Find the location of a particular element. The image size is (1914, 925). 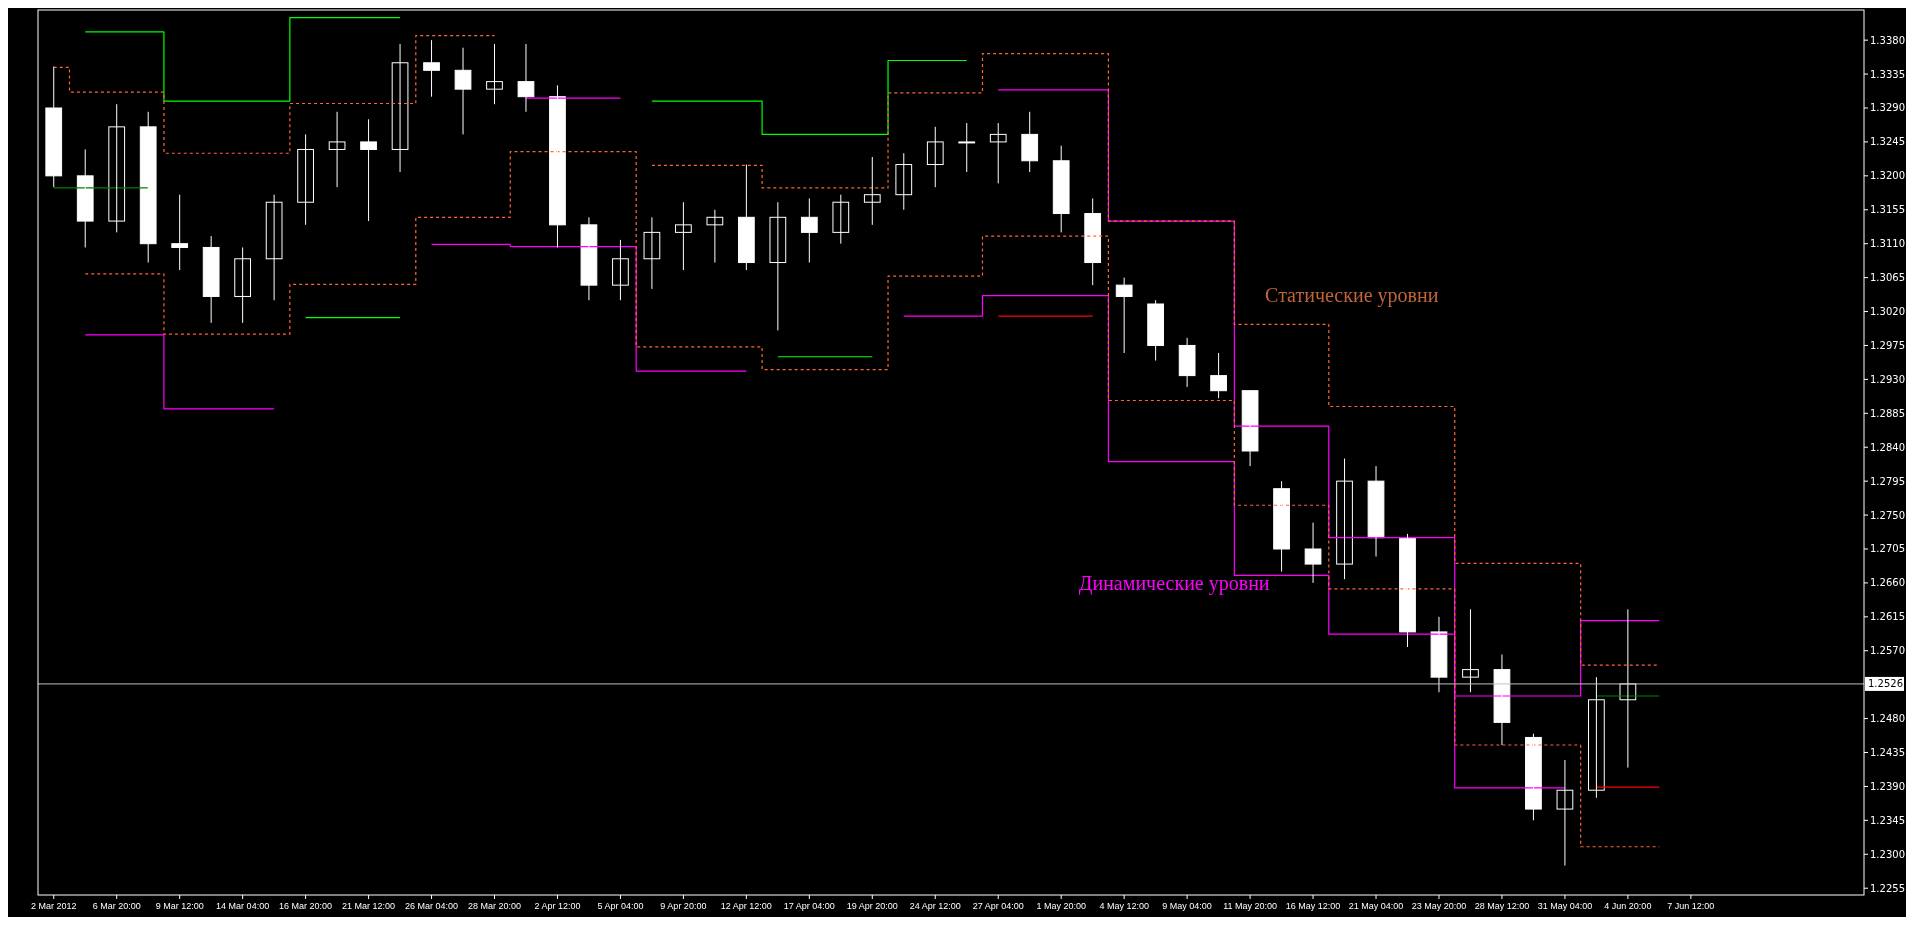

y-tick-label: 1.3245 is located at coordinates (1887, 142).